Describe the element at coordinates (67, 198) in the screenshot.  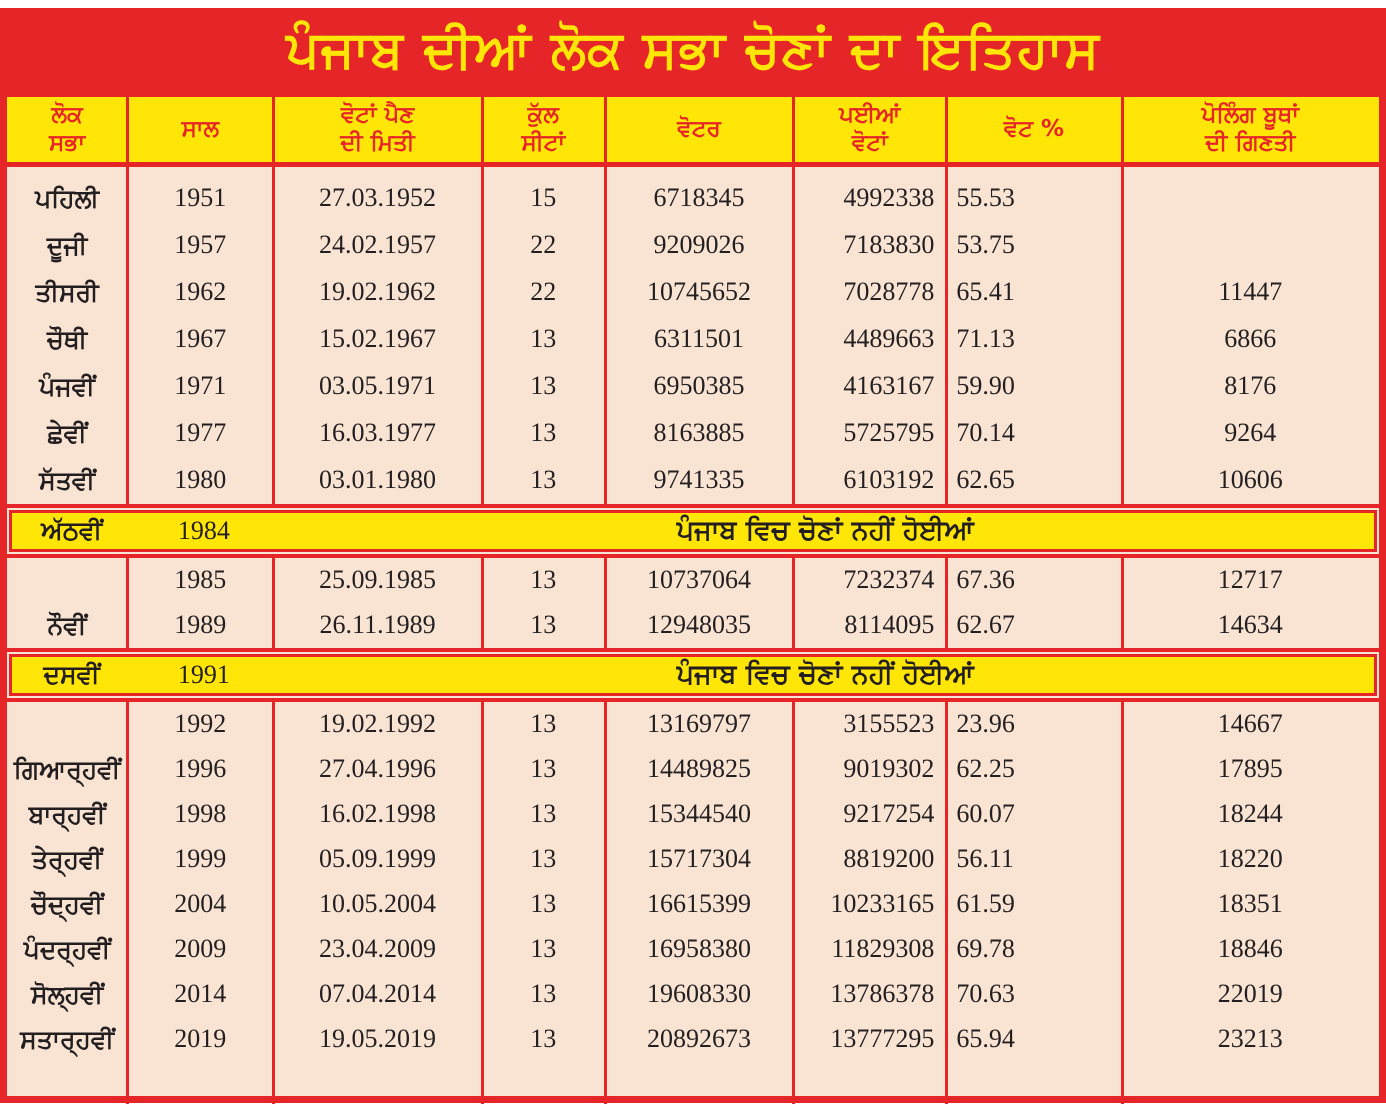
I see `cell-lok-sabha: ਪਹਿਲੀ` at that location.